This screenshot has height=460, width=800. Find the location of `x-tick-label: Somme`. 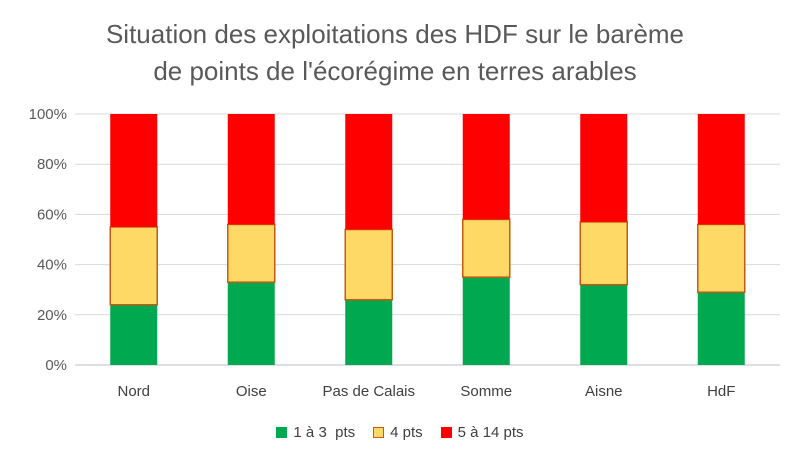

x-tick-label: Somme is located at coordinates (486, 391).